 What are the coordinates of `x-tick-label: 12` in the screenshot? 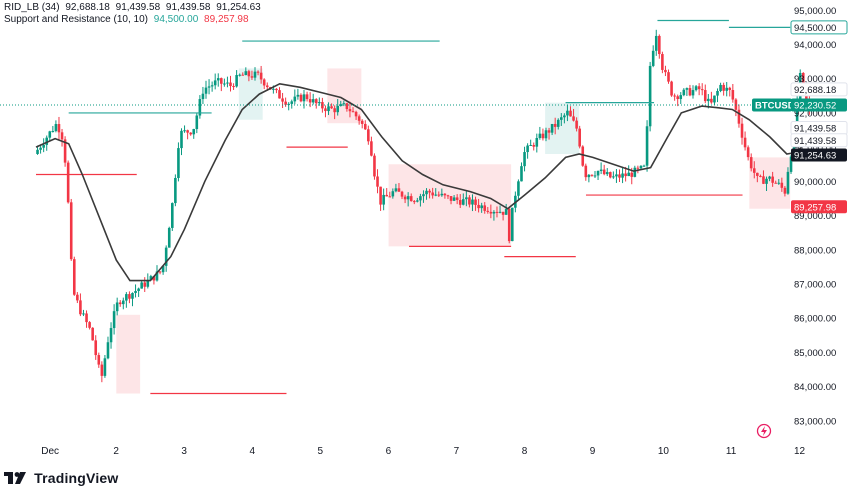 It's located at (800, 451).